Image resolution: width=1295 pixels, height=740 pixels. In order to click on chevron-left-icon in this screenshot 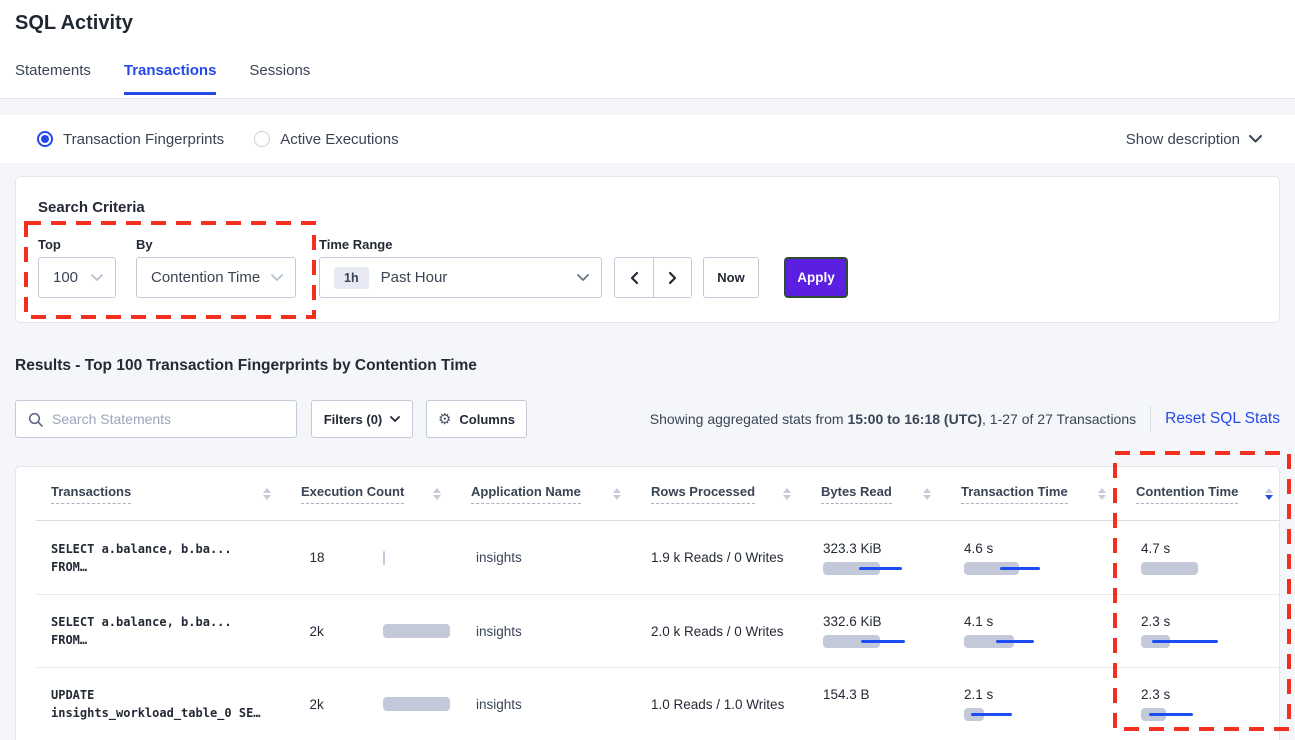, I will do `click(634, 277)`.